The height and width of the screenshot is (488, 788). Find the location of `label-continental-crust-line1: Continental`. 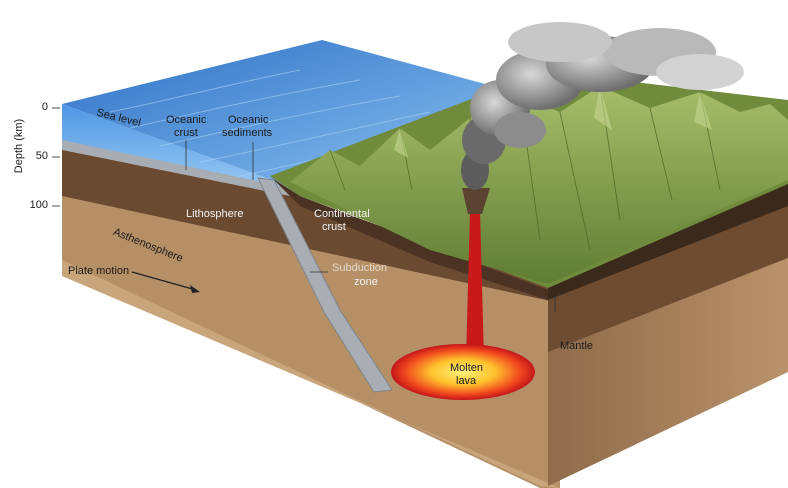

label-continental-crust-line1: Continental is located at coordinates (342, 214).